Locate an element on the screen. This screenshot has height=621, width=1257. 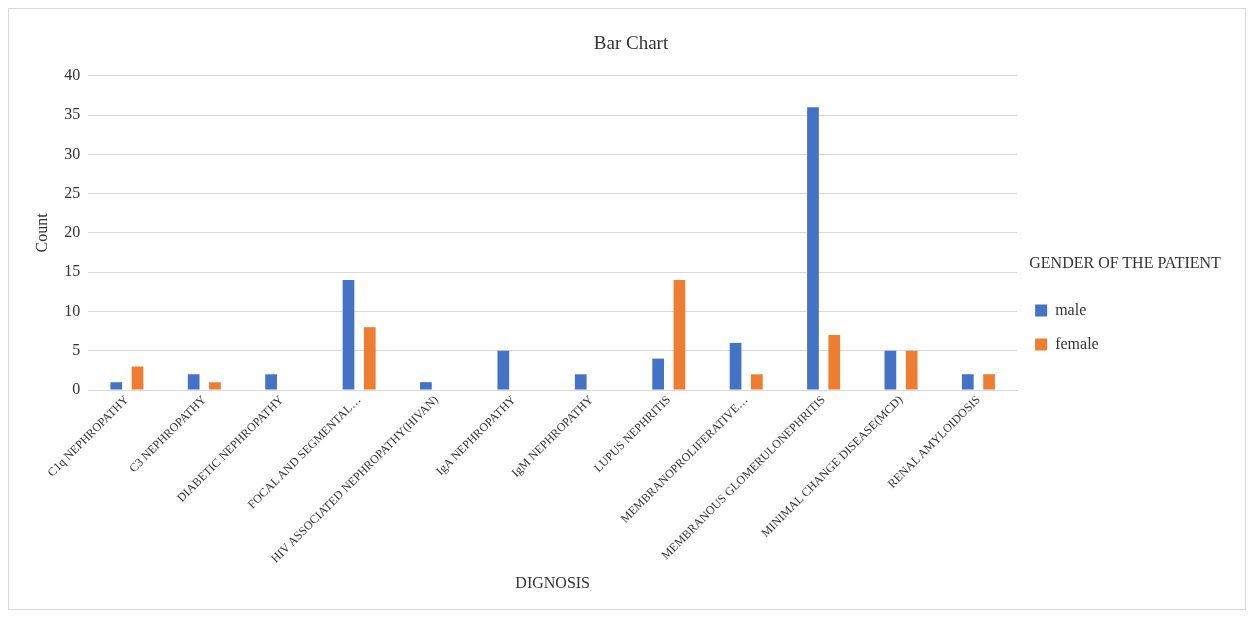
y-tick-label: 30 is located at coordinates (72, 153).